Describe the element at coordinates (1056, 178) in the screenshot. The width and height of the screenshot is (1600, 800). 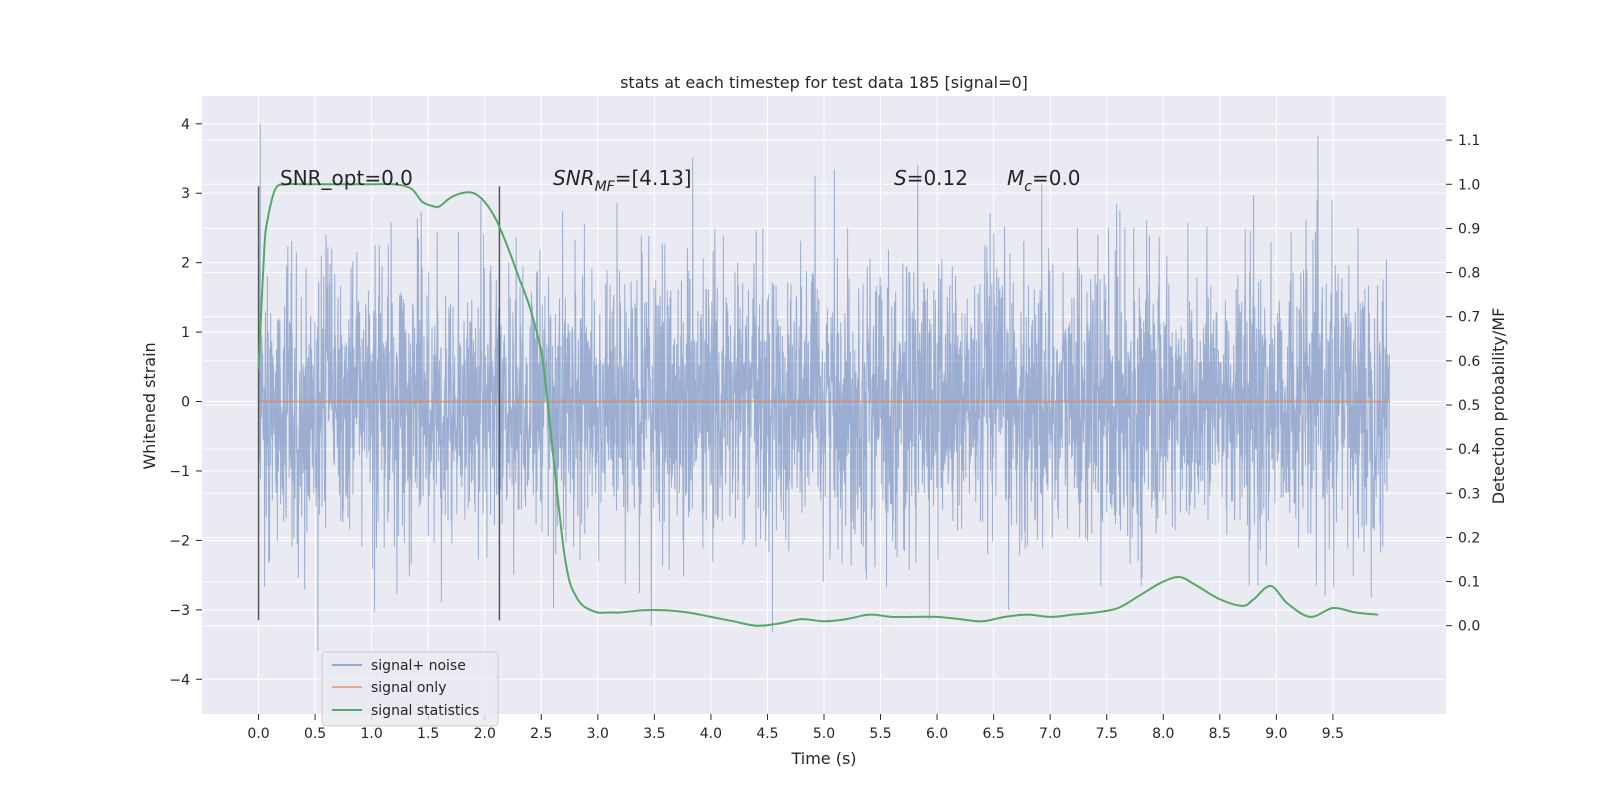
I see `mc-value: =0.0` at that location.